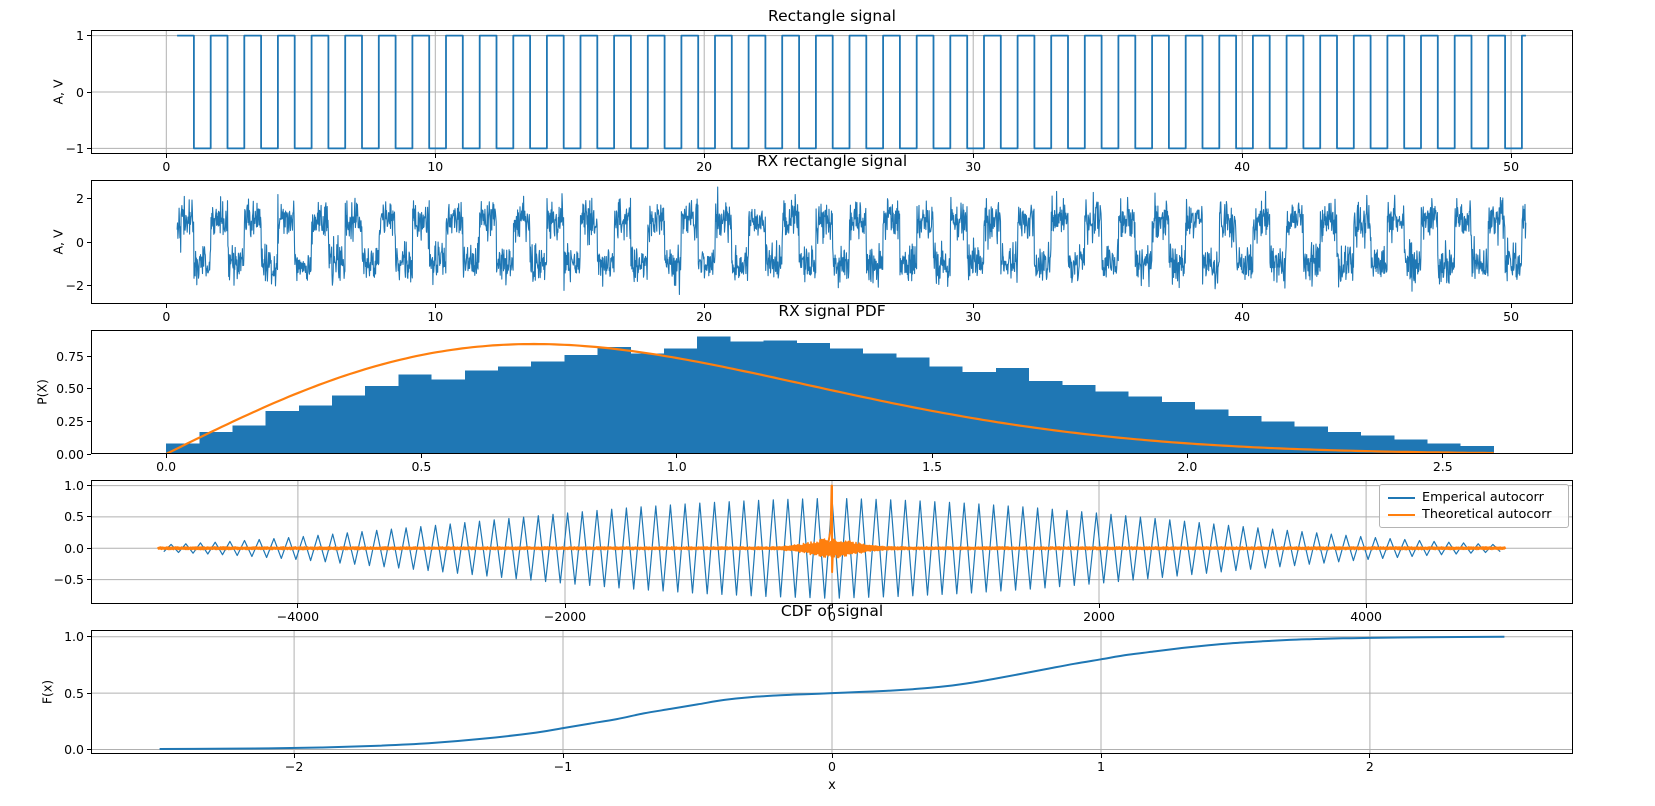 The height and width of the screenshot is (806, 1655). What do you see at coordinates (832, 16) in the screenshot?
I see `rectangle-signal-title: Rectangle signal` at bounding box center [832, 16].